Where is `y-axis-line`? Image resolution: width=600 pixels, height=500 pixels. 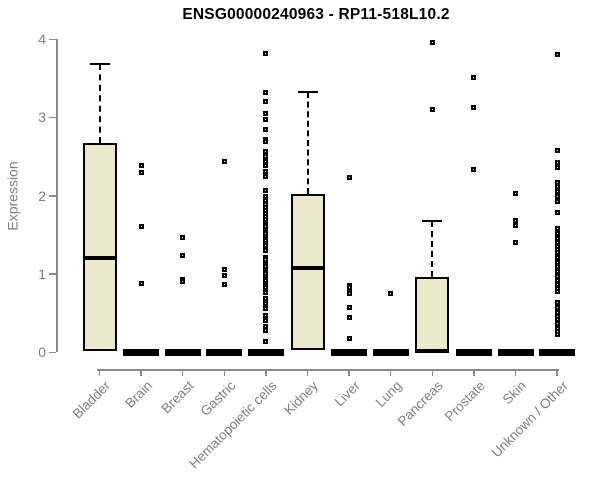 y-axis-line is located at coordinates (57, 195).